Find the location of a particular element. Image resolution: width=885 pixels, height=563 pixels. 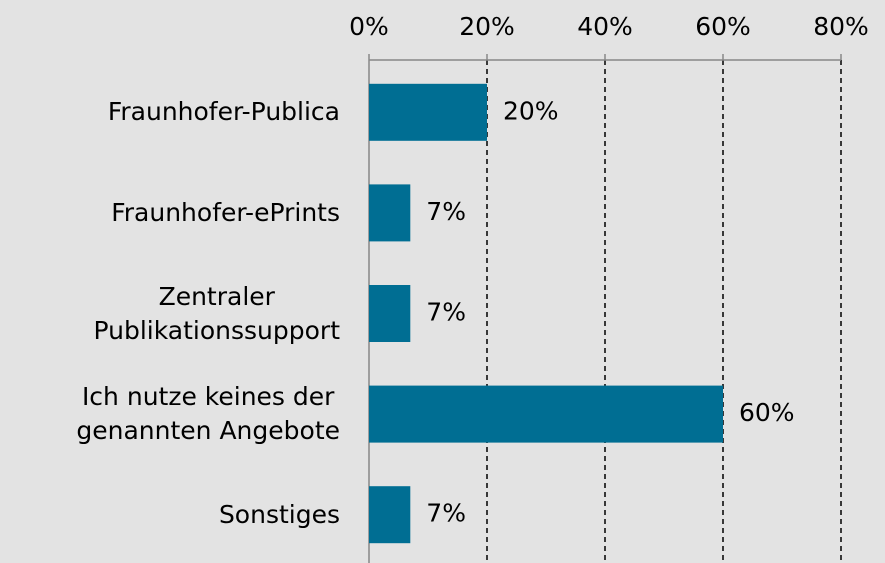

y-tick-label: Fraunhofer-Publica is located at coordinates (223, 112).